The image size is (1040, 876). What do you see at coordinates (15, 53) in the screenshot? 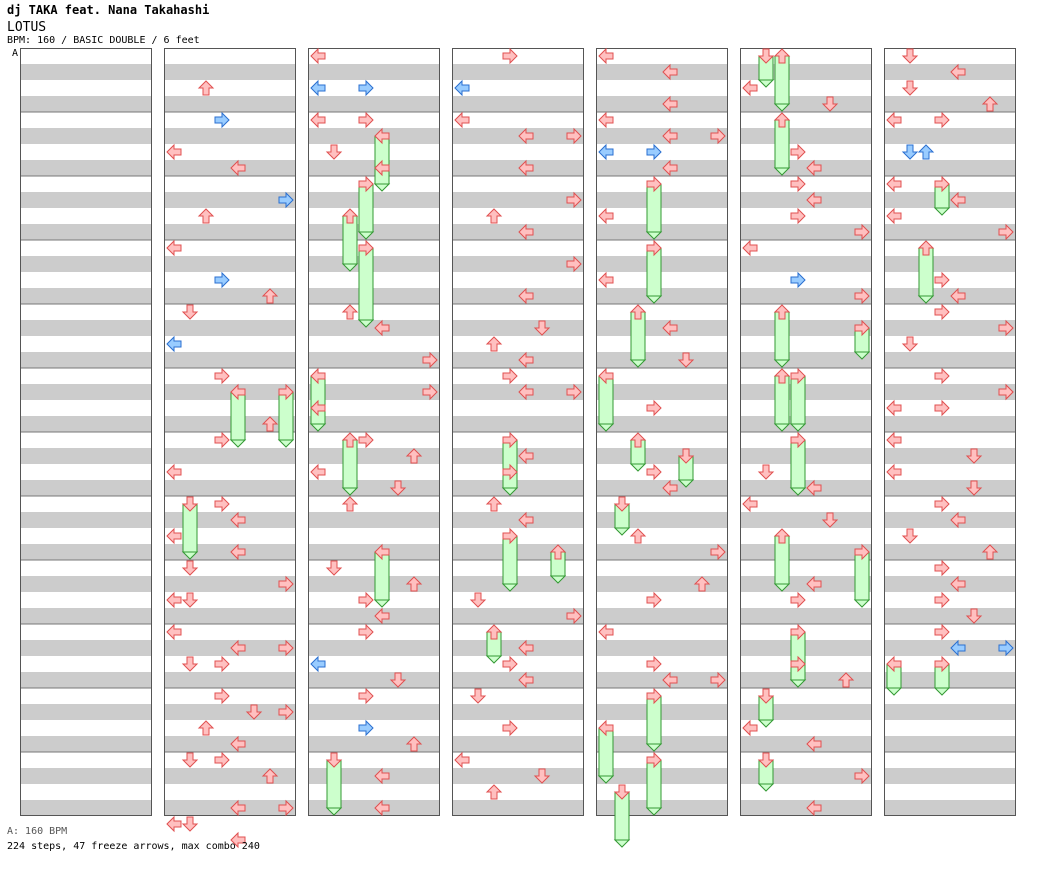
I see `bpm-marker-label: A` at bounding box center [15, 53].